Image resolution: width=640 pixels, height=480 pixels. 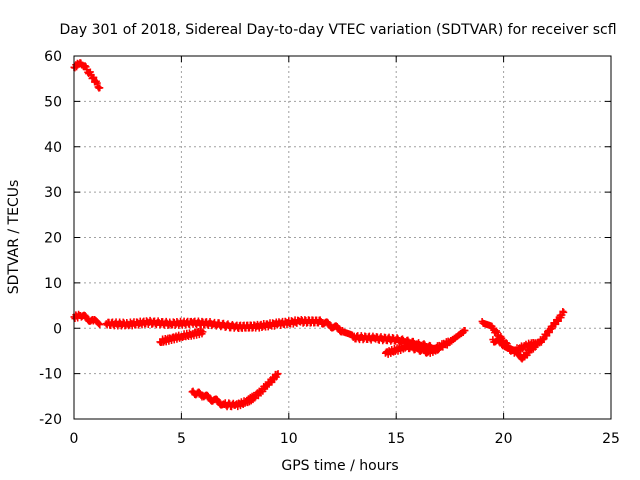 I want to click on x-tick-label: 5, so click(x=181, y=439).